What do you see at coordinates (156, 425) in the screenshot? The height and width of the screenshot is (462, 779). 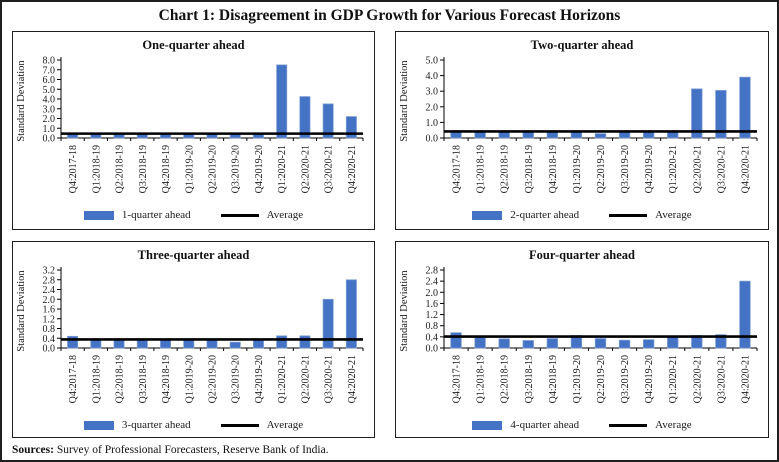 I see `legend-bar-label: 3-quarter ahead` at bounding box center [156, 425].